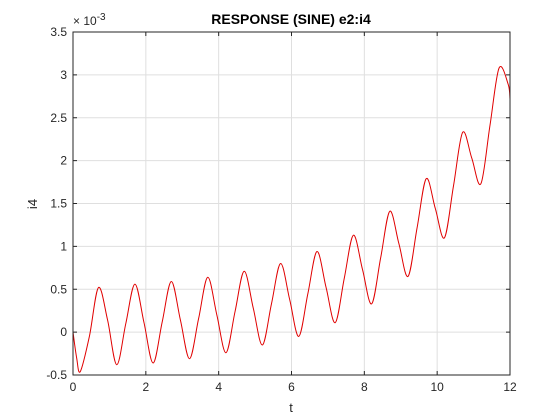 This screenshot has height=420, width=560. What do you see at coordinates (291, 407) in the screenshot?
I see `x-axis-label: t` at bounding box center [291, 407].